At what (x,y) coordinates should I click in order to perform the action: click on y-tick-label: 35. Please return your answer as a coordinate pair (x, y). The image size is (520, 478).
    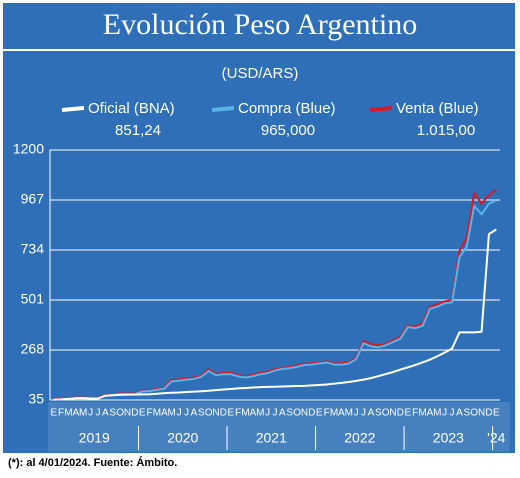
    Looking at the image, I should click on (36, 399).